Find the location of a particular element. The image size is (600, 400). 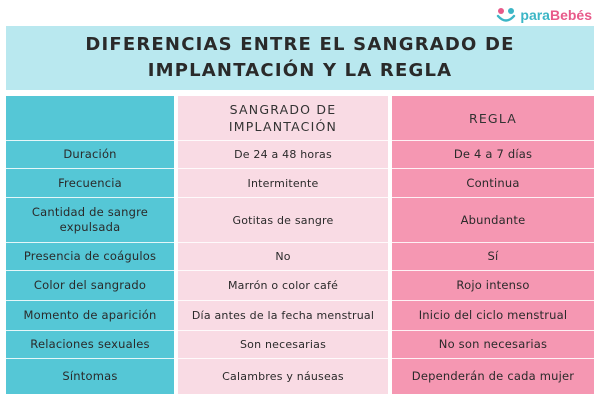

cell-implantacion: Son necesarias is located at coordinates (283, 344).